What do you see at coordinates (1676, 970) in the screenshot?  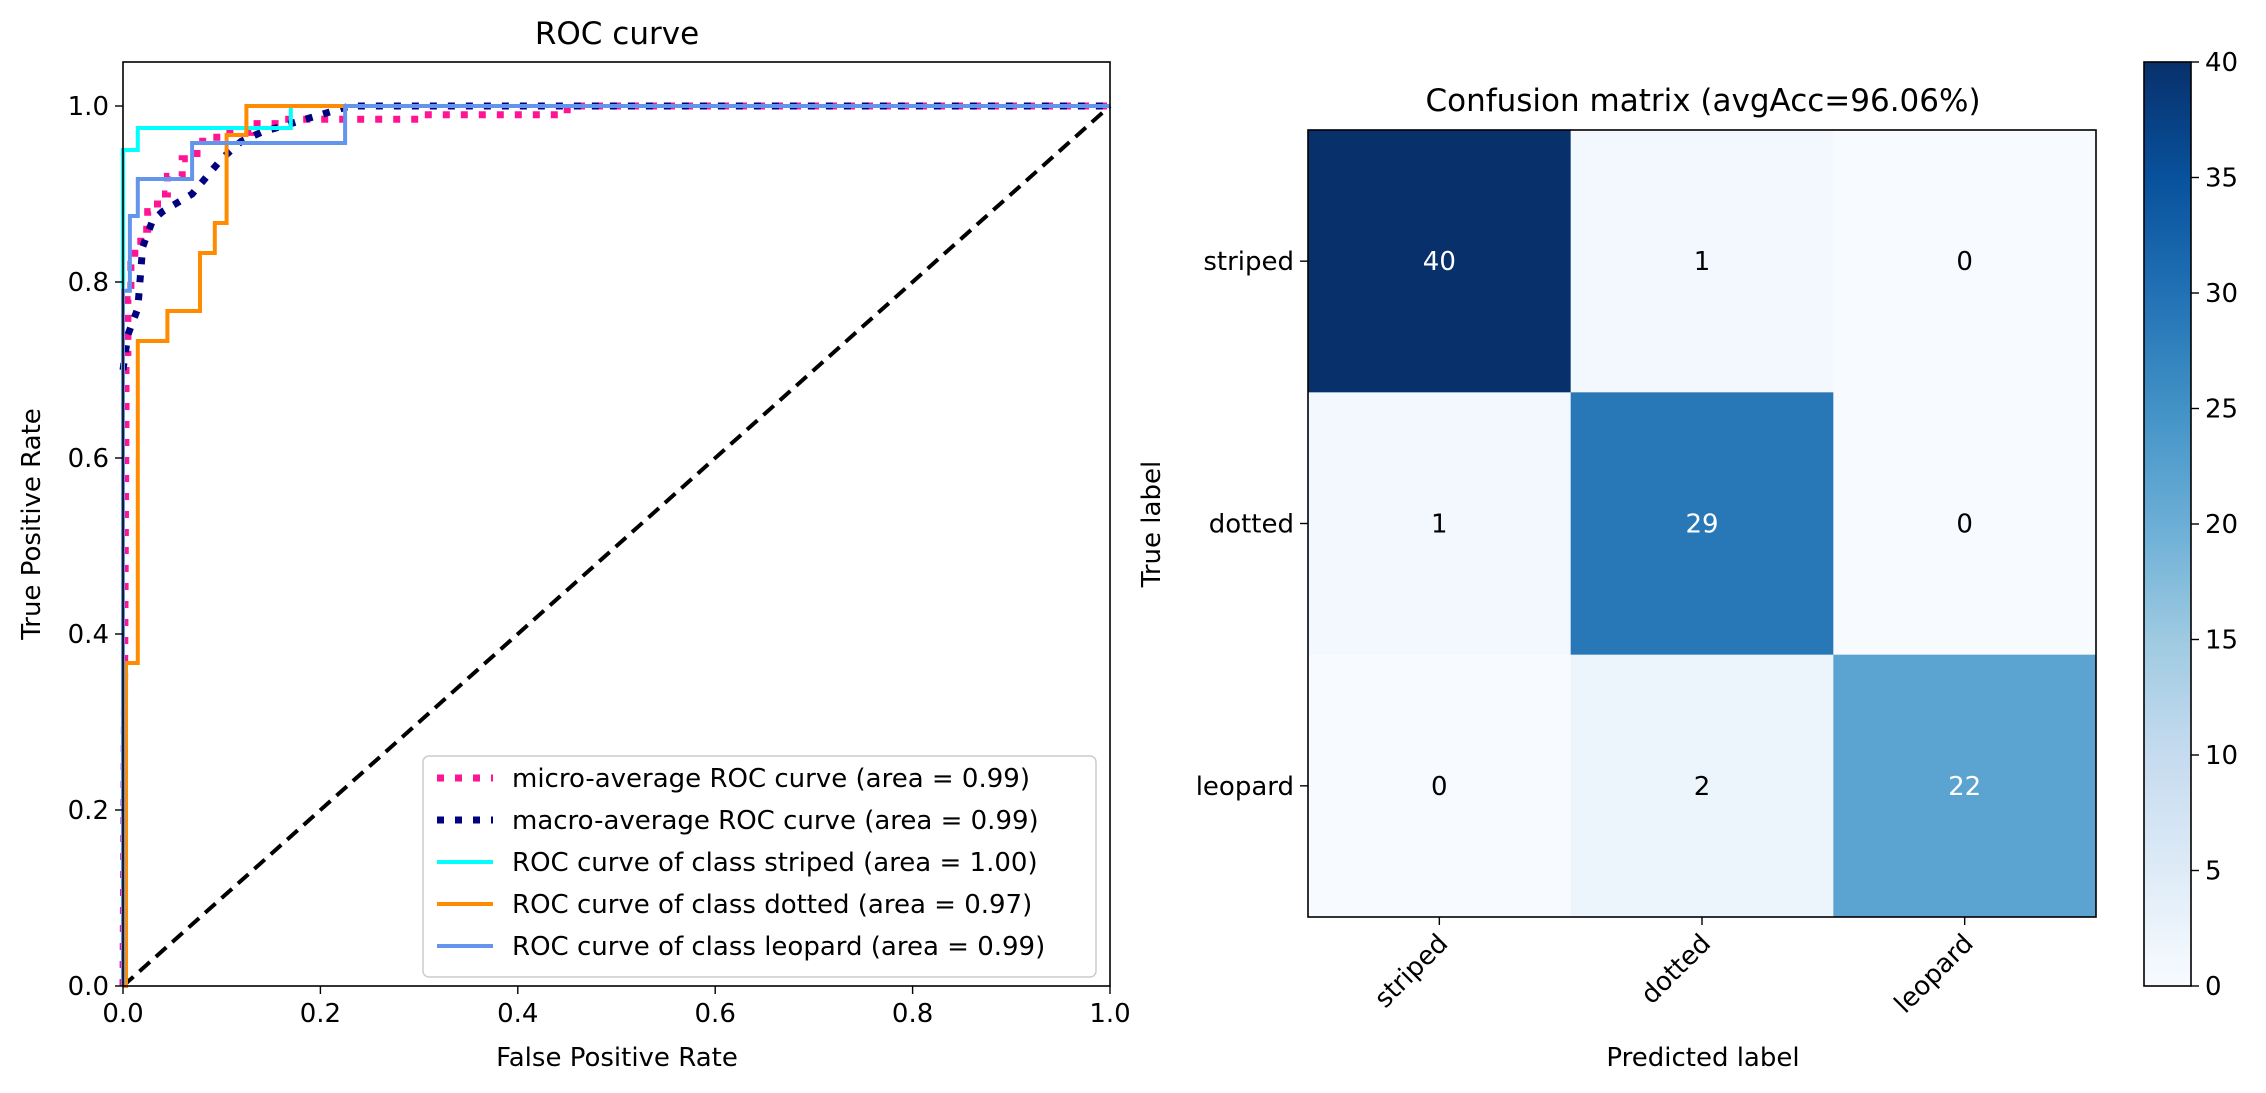 I see `cm-x-tick-label: dotted` at bounding box center [1676, 970].